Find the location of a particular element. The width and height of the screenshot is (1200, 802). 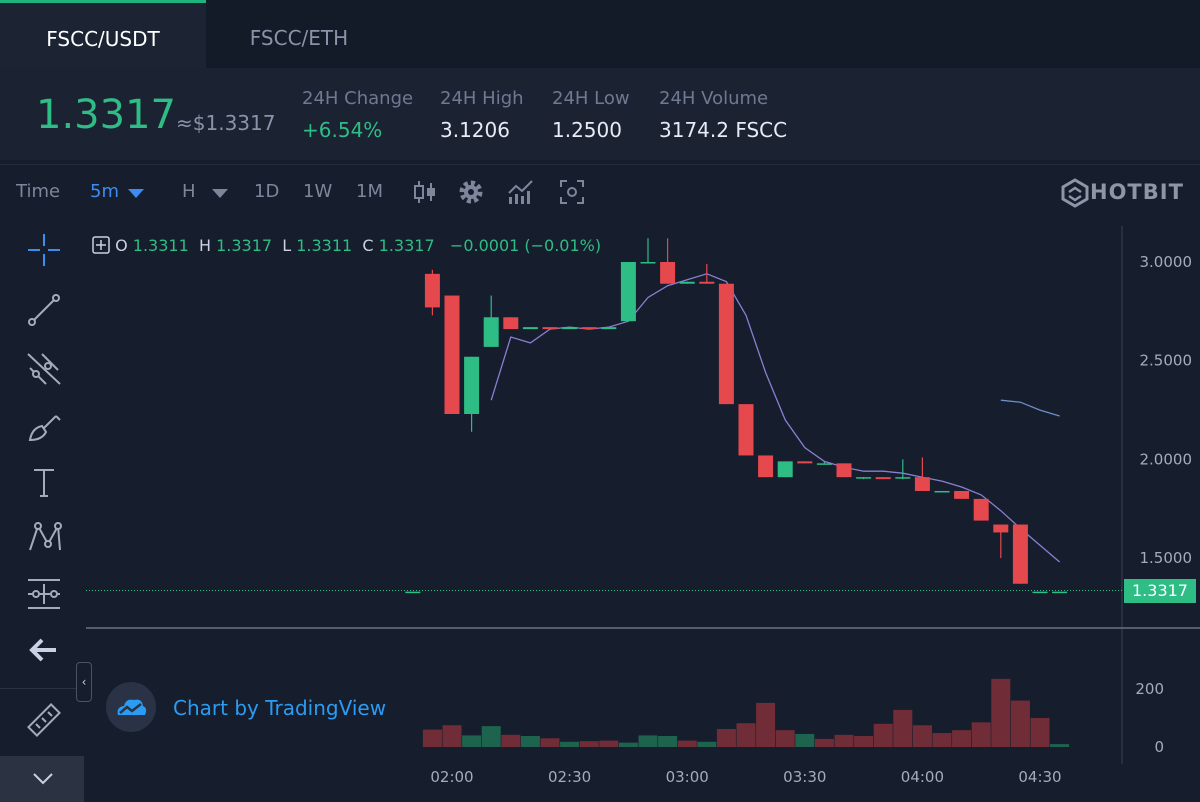

price-tick-label: 2.5000 is located at coordinates (1166, 361).